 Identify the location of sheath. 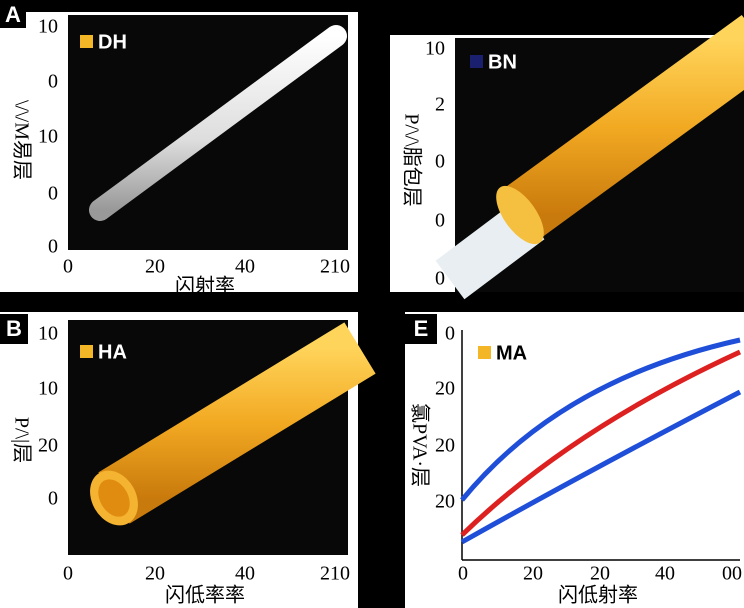
(622, 127).